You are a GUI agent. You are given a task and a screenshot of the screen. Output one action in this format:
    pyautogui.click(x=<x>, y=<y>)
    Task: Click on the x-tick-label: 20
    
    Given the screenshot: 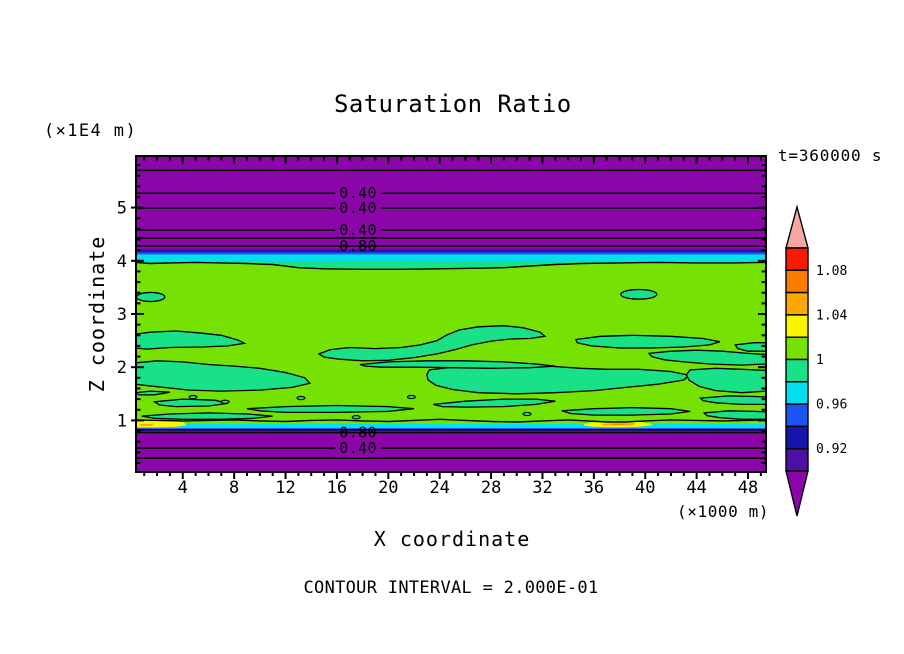 What is the action you would take?
    pyautogui.click(x=388, y=488)
    